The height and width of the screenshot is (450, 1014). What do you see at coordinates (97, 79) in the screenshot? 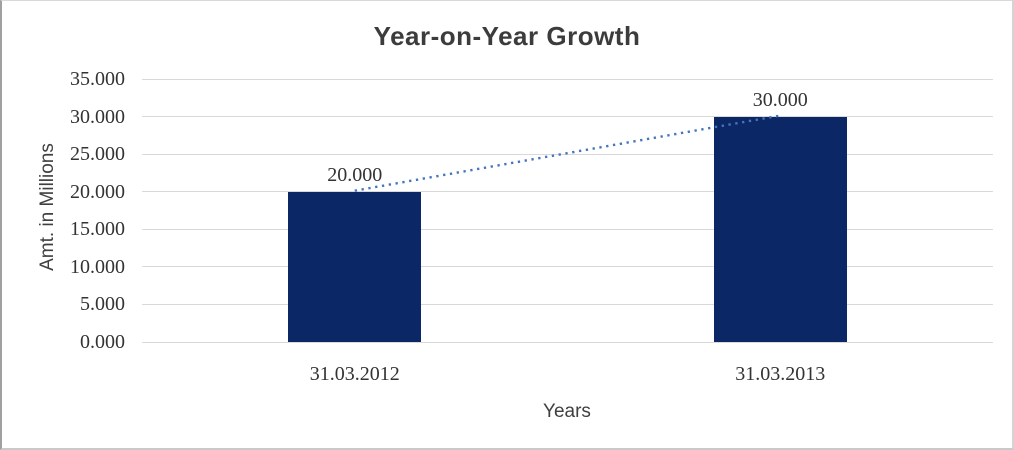
I see `y-tick-label: 35.000` at bounding box center [97, 79].